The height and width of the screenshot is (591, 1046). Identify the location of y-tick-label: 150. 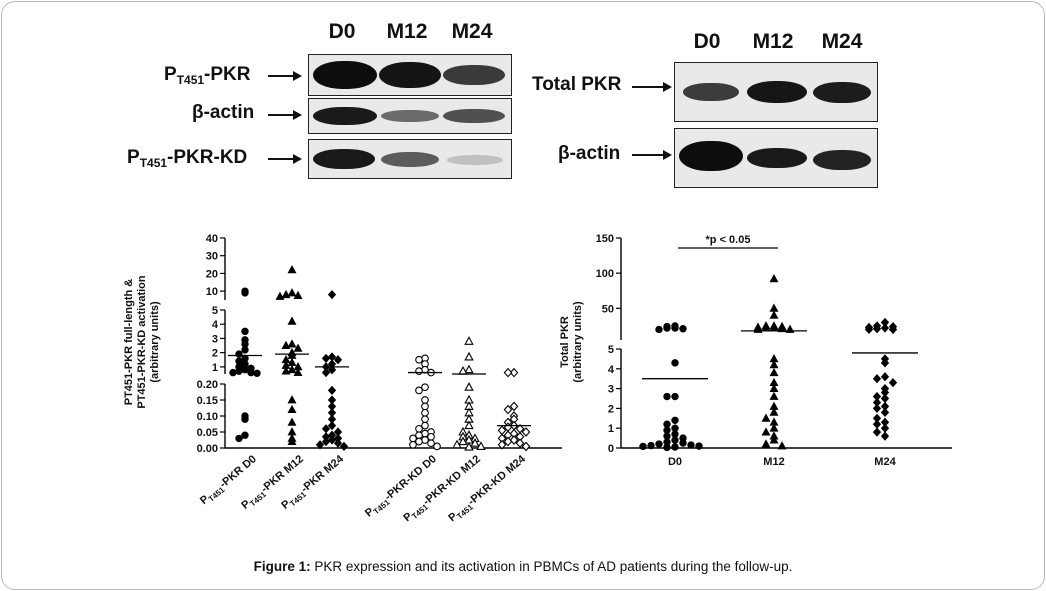
(605, 239).